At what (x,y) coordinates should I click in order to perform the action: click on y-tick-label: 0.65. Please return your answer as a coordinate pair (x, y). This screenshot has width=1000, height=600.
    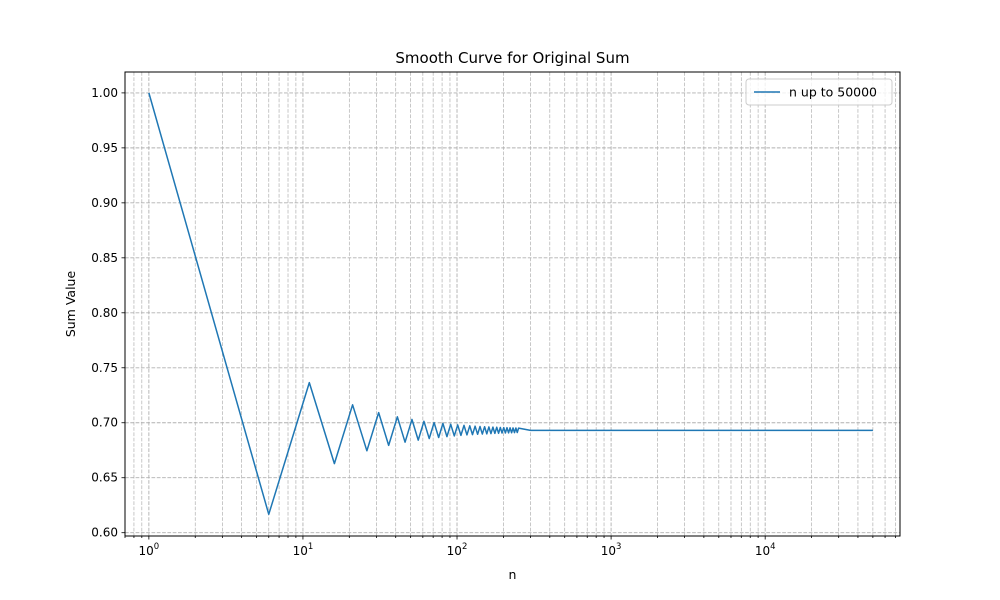
    Looking at the image, I should click on (104, 478).